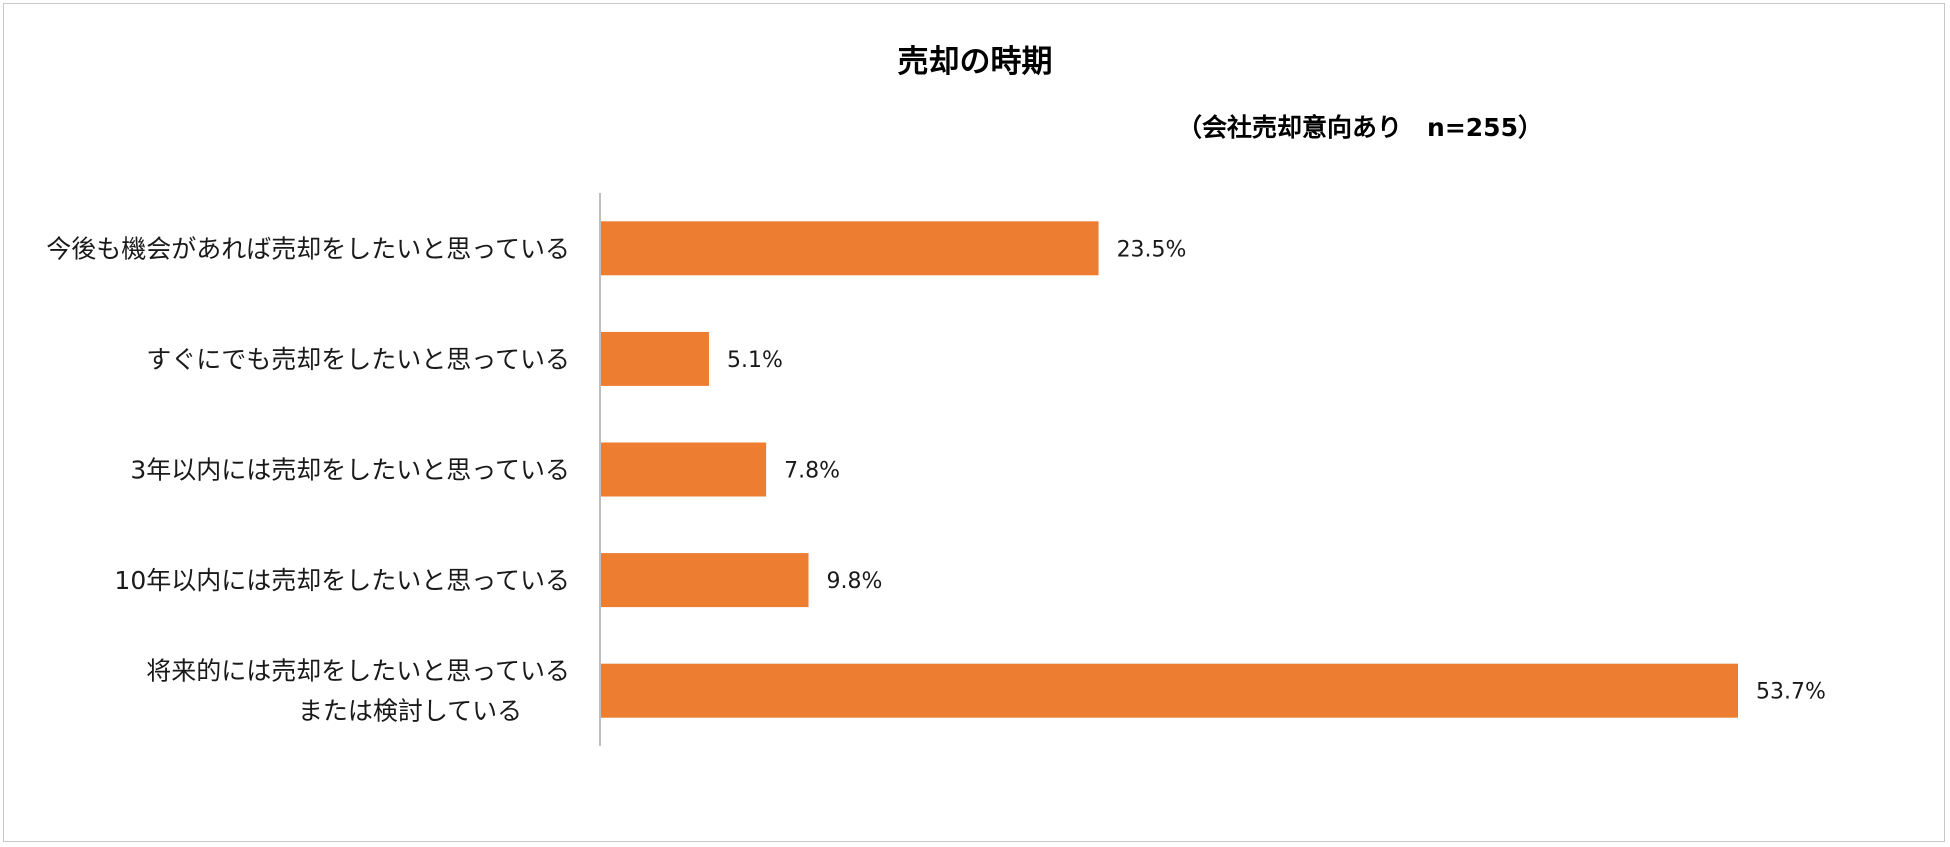 Image resolution: width=1950 pixels, height=847 pixels. What do you see at coordinates (358, 671) in the screenshot?
I see `category-label-5-line-1: 将来的には売却をしたいと思っている` at bounding box center [358, 671].